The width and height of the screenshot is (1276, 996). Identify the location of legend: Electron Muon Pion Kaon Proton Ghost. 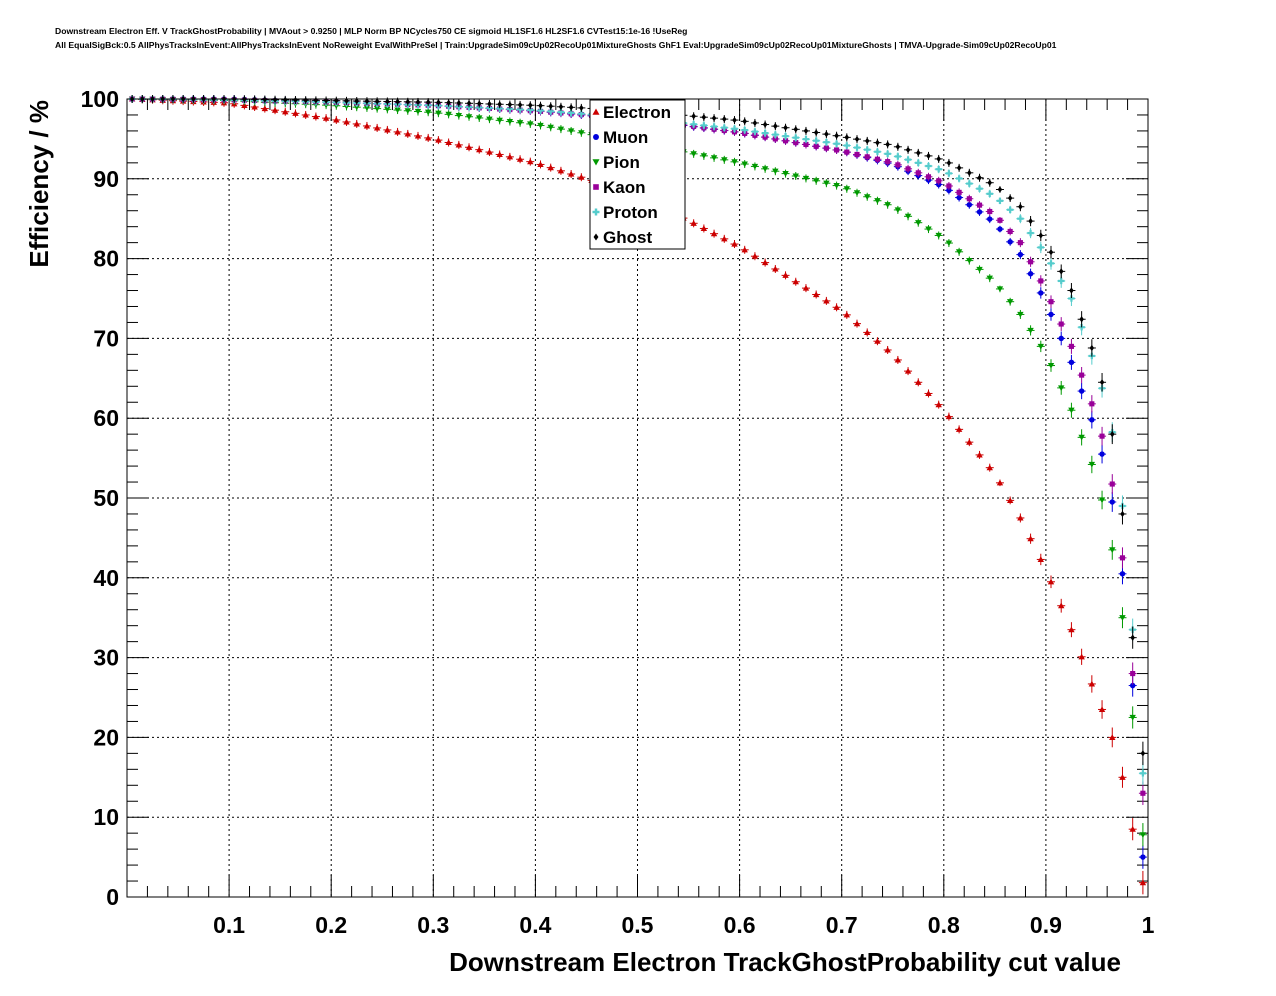
(637, 174).